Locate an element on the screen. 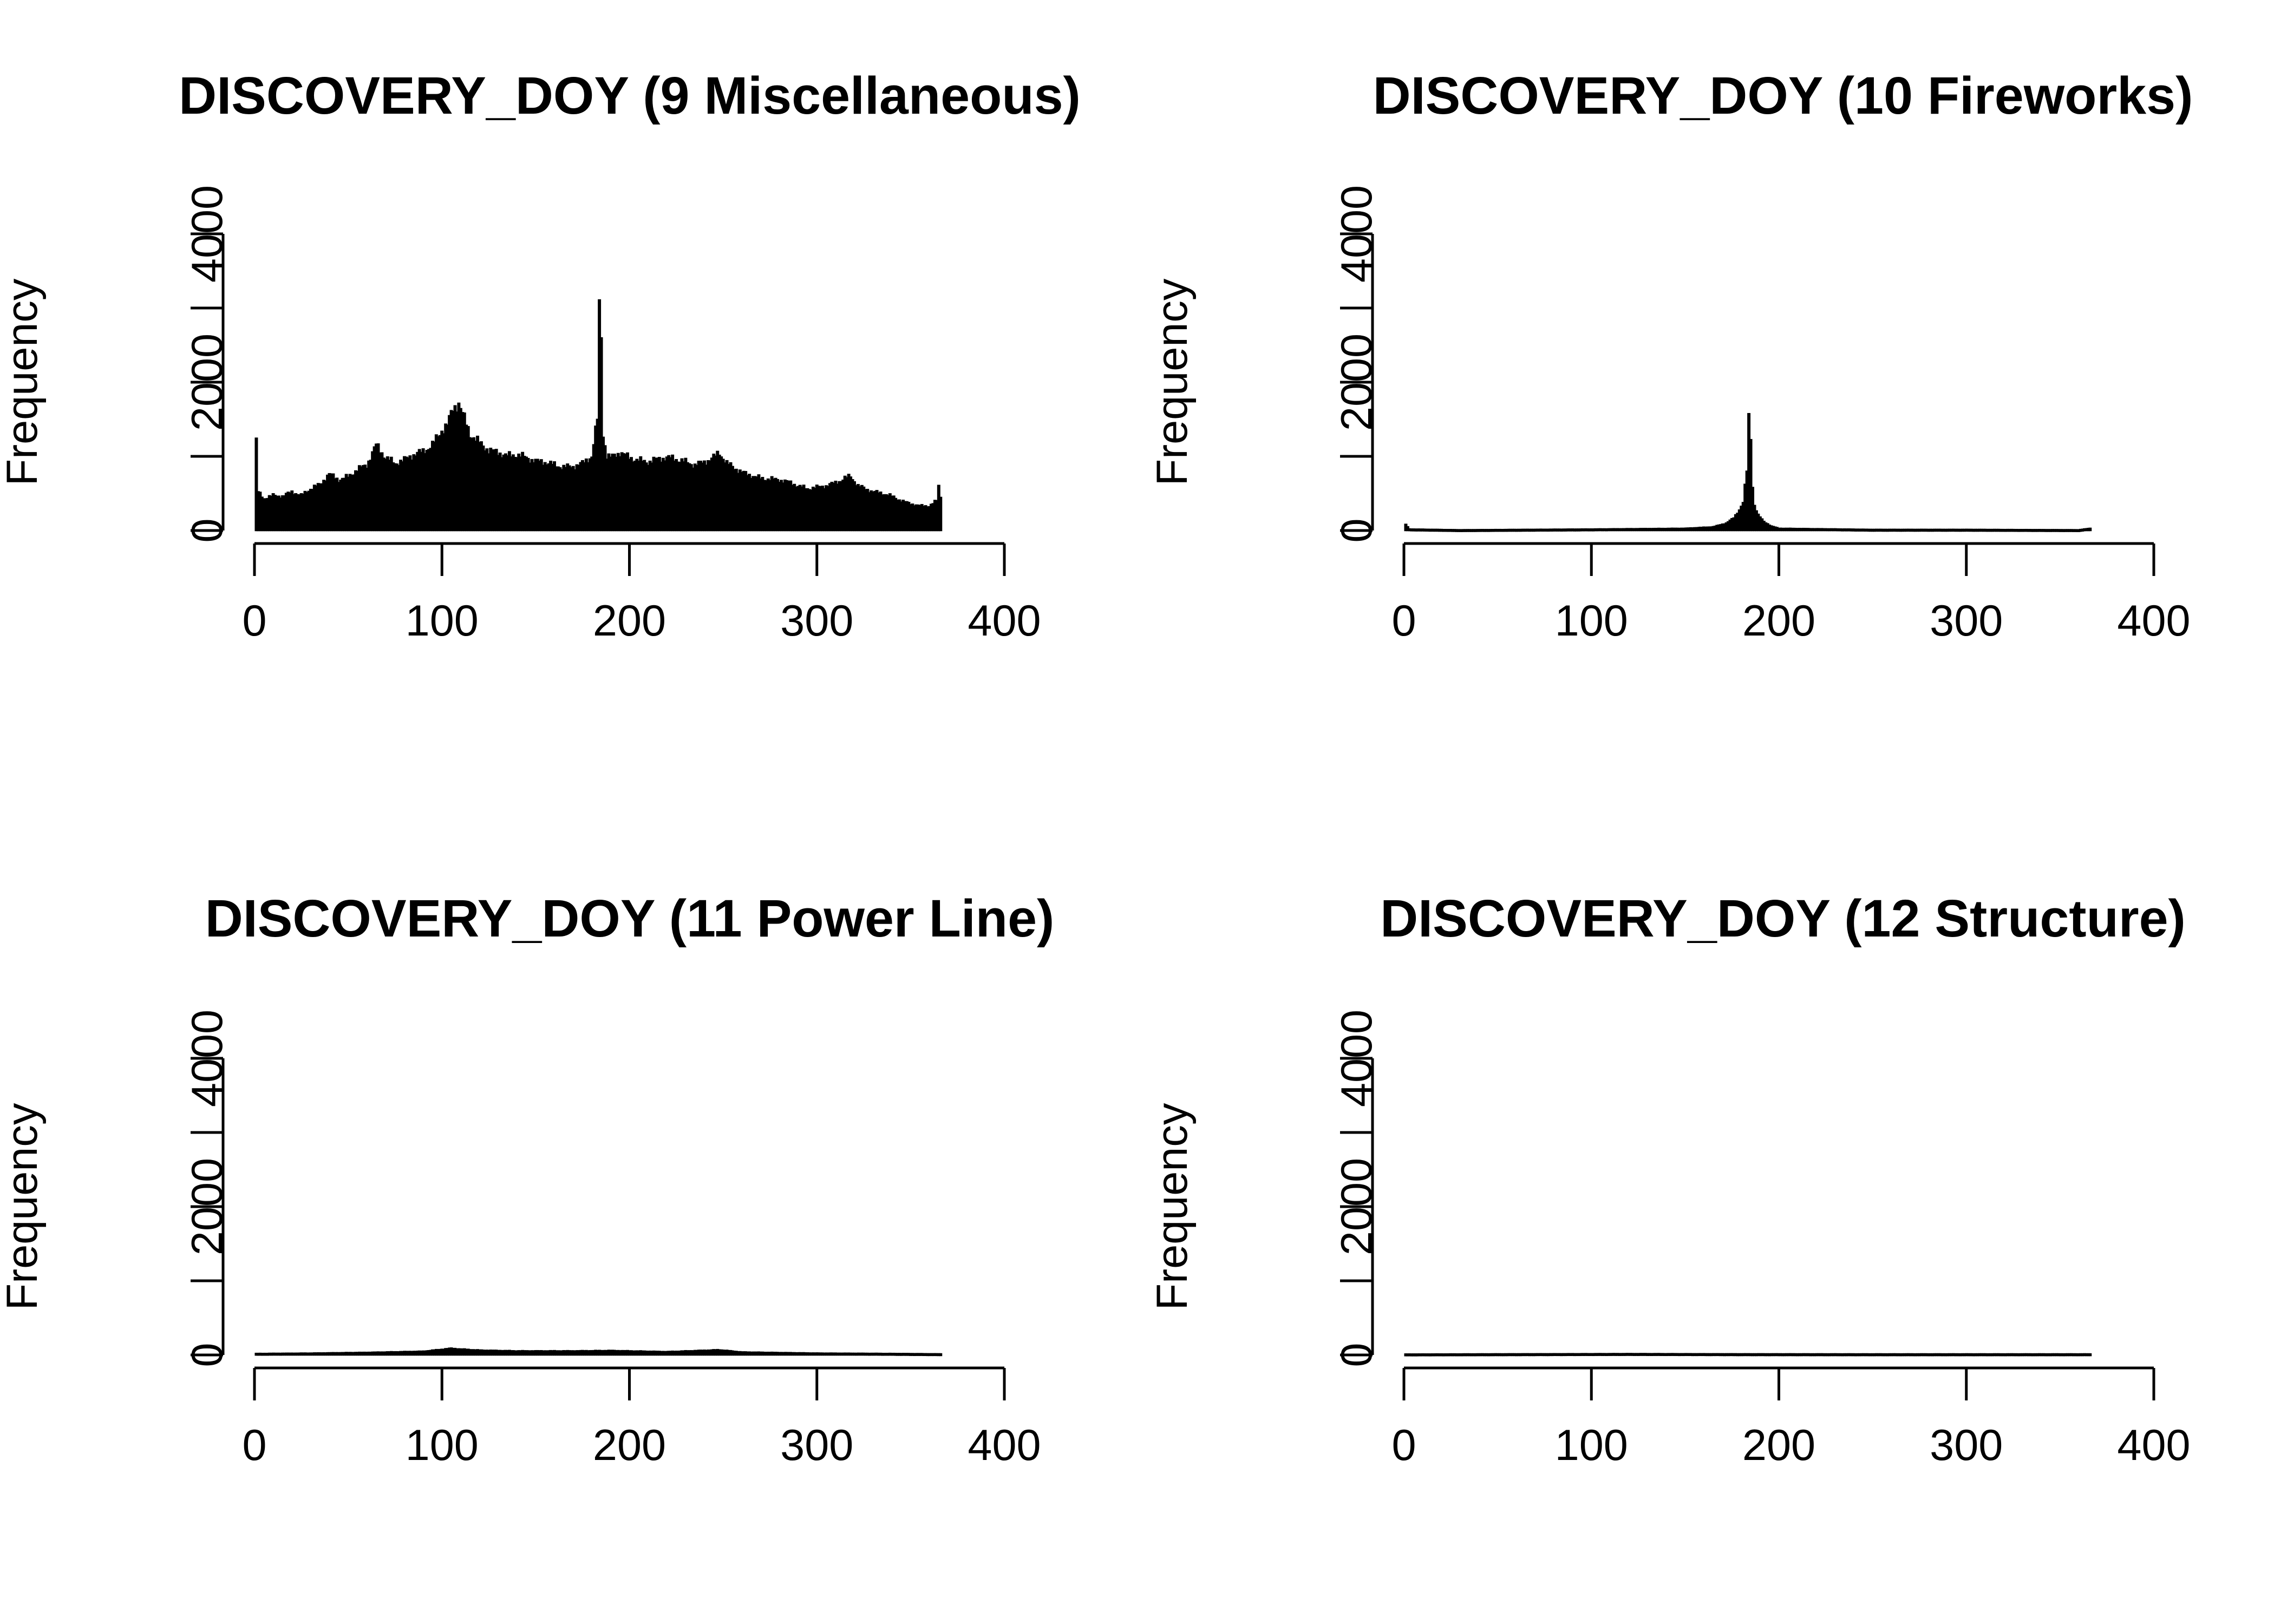  chart-title: DISCOVERY_DOY (9 Miscellaneous) is located at coordinates (630, 95).